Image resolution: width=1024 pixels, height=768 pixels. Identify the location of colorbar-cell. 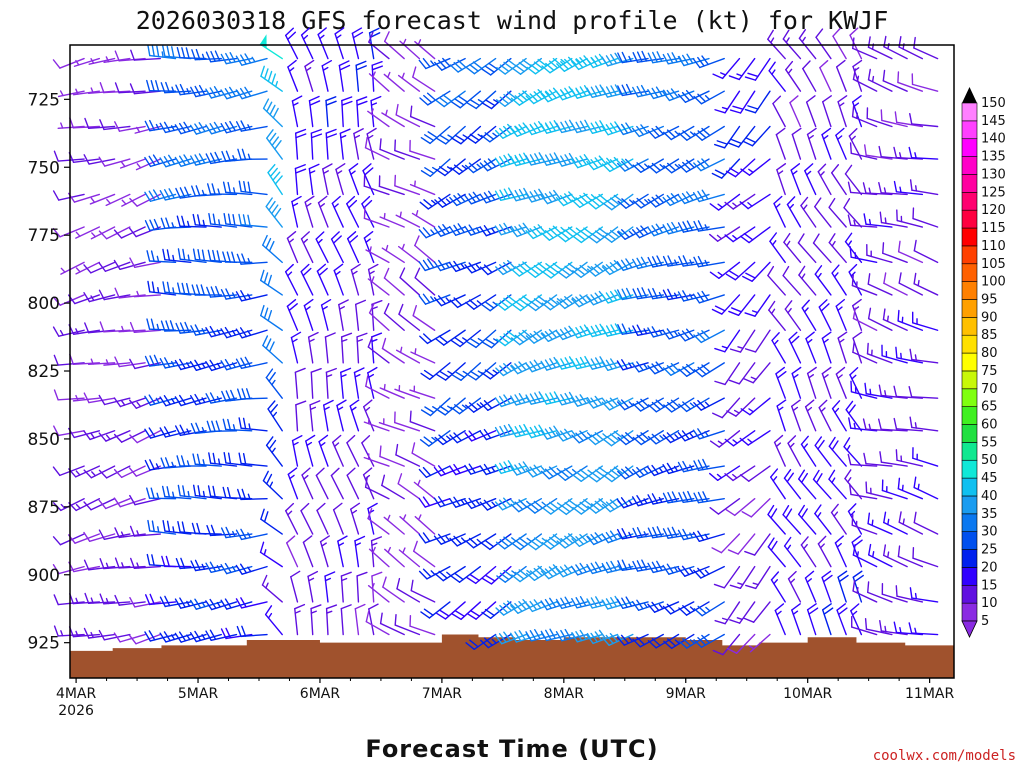
(969, 219).